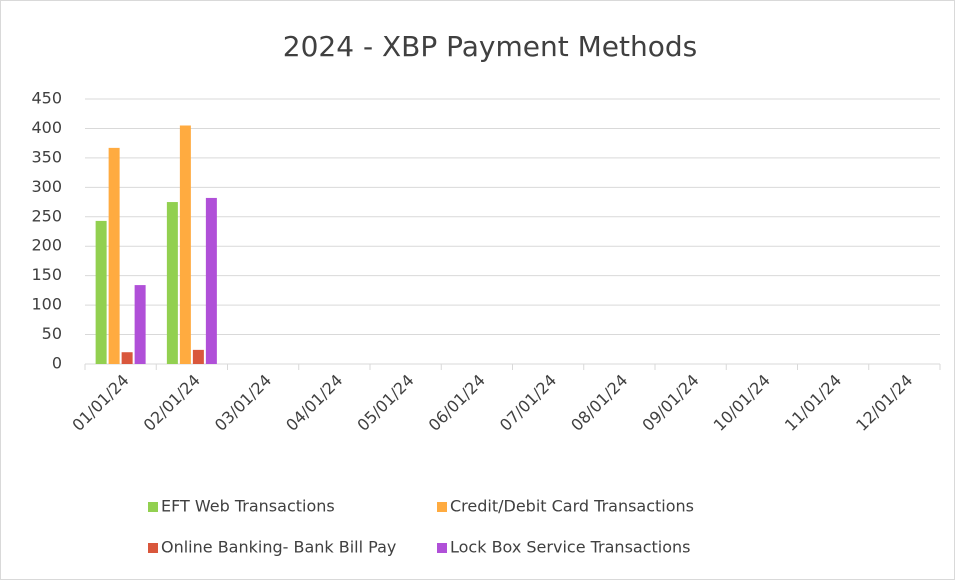  What do you see at coordinates (278, 547) in the screenshot?
I see `legend-label: Online Banking- Bank Bill Pay` at bounding box center [278, 547].